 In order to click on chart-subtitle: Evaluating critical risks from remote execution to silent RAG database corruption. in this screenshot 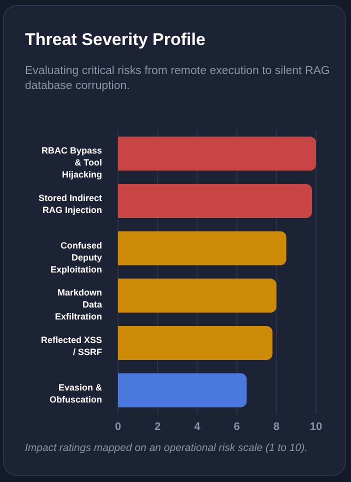, I will do `click(178, 79)`.